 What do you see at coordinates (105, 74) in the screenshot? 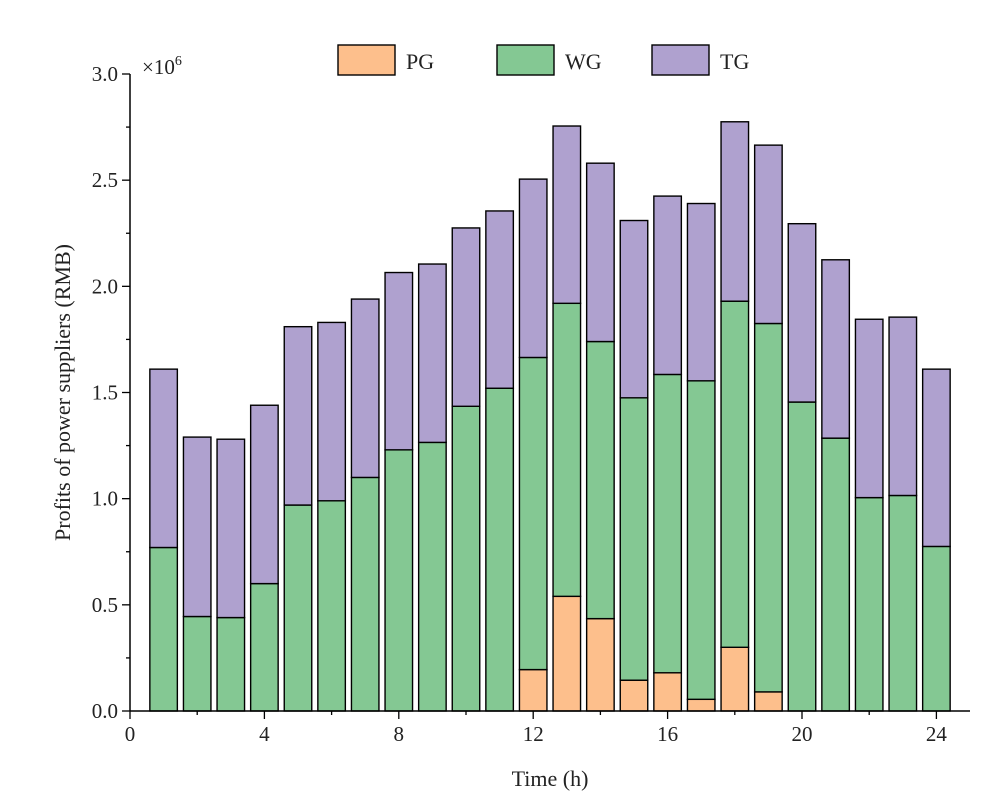
I see `y-tick-label: 3.0` at bounding box center [105, 74].